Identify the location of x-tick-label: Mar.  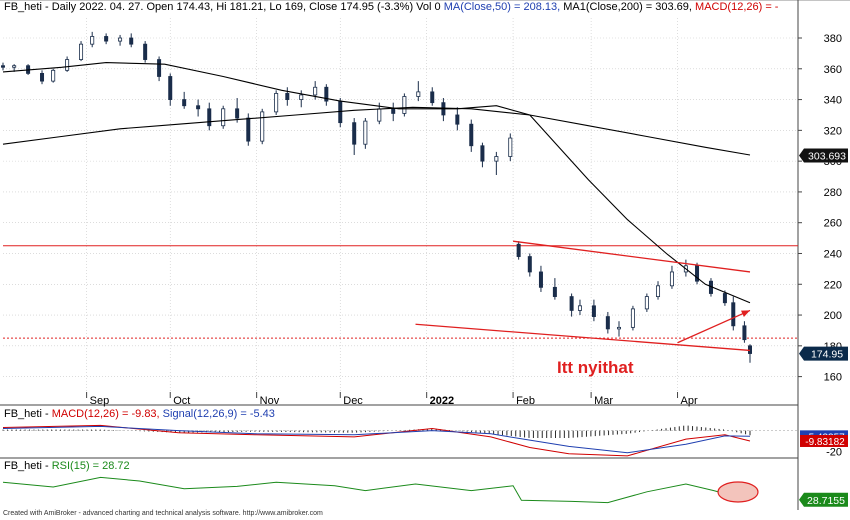
(603, 401).